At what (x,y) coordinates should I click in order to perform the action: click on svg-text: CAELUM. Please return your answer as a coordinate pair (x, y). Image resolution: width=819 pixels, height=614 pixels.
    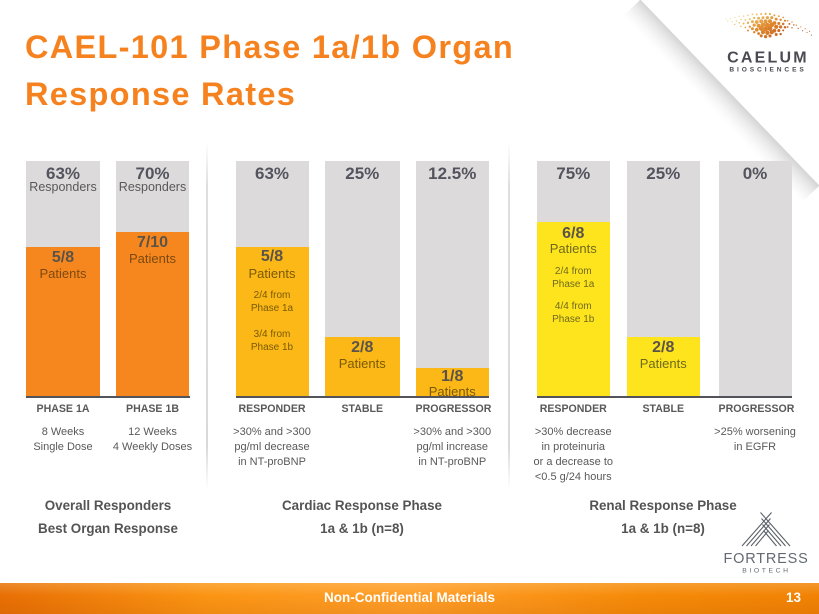
    Looking at the image, I should click on (768, 58).